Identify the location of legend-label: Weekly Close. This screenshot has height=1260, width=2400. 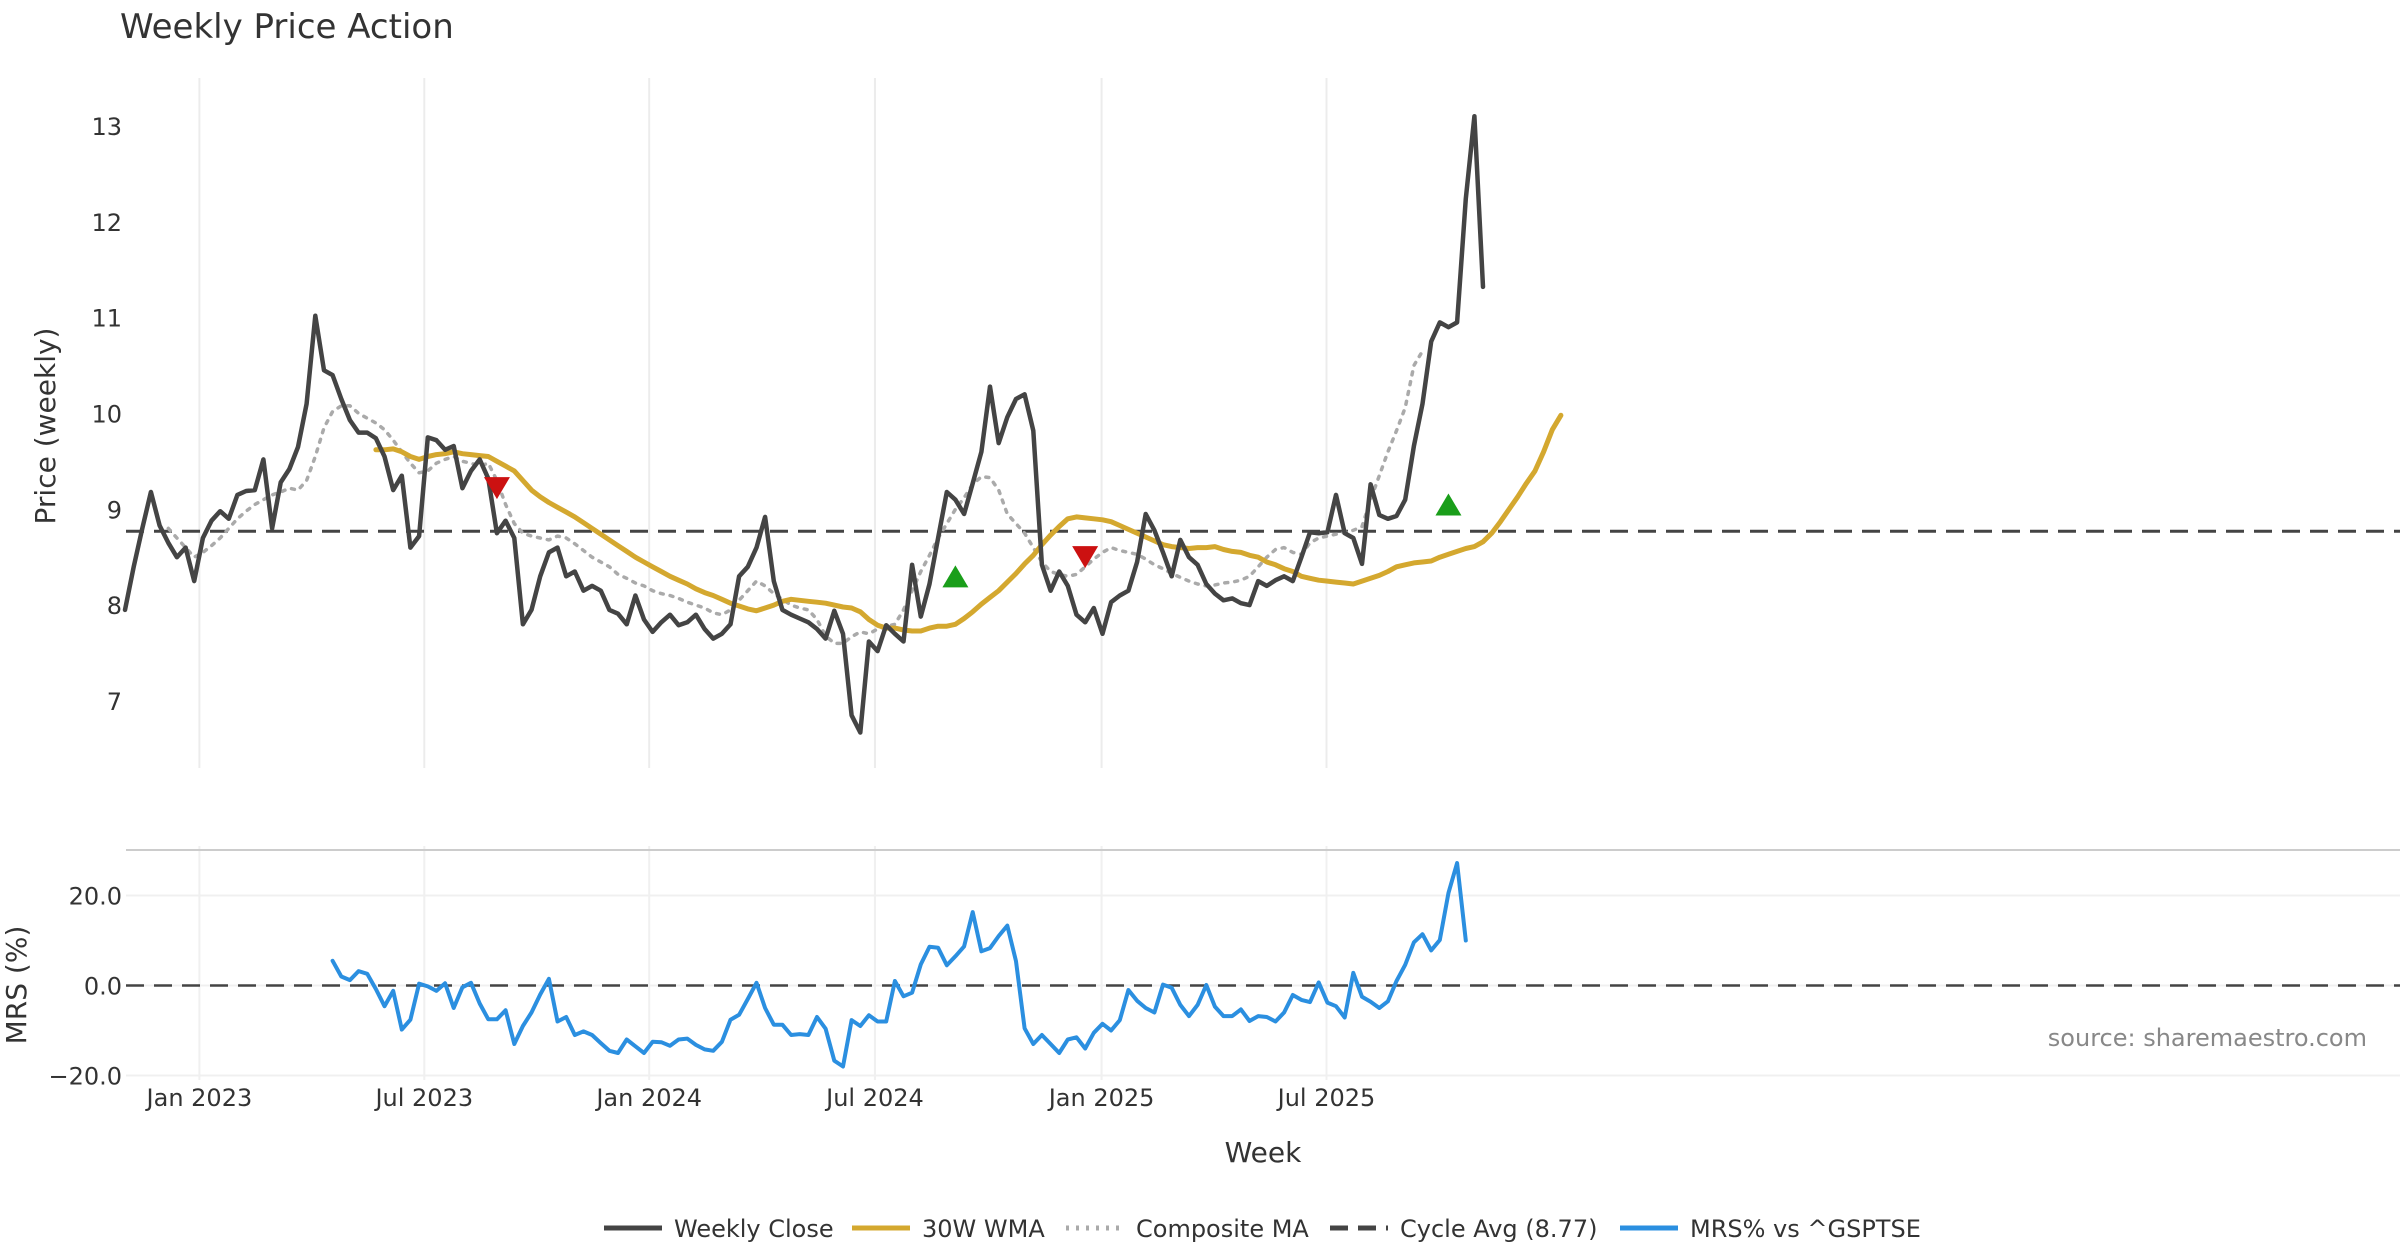
(754, 1229).